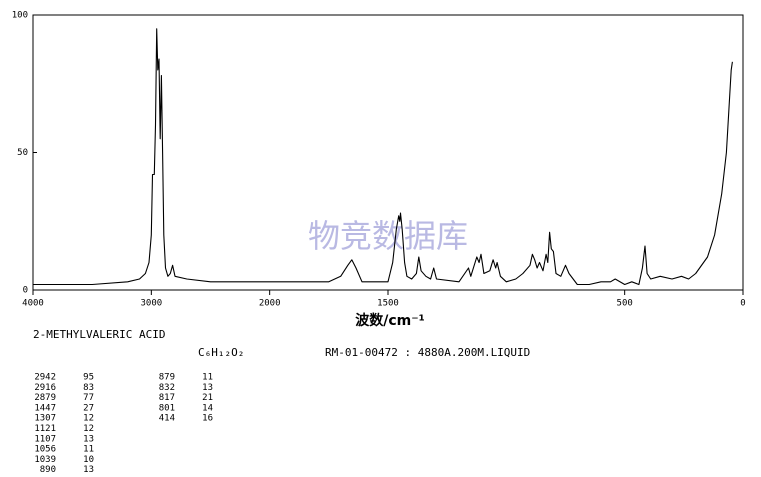 This screenshot has height=477, width=761. I want to click on x-axis-label: 波数/cm⁻¹, so click(390, 320).